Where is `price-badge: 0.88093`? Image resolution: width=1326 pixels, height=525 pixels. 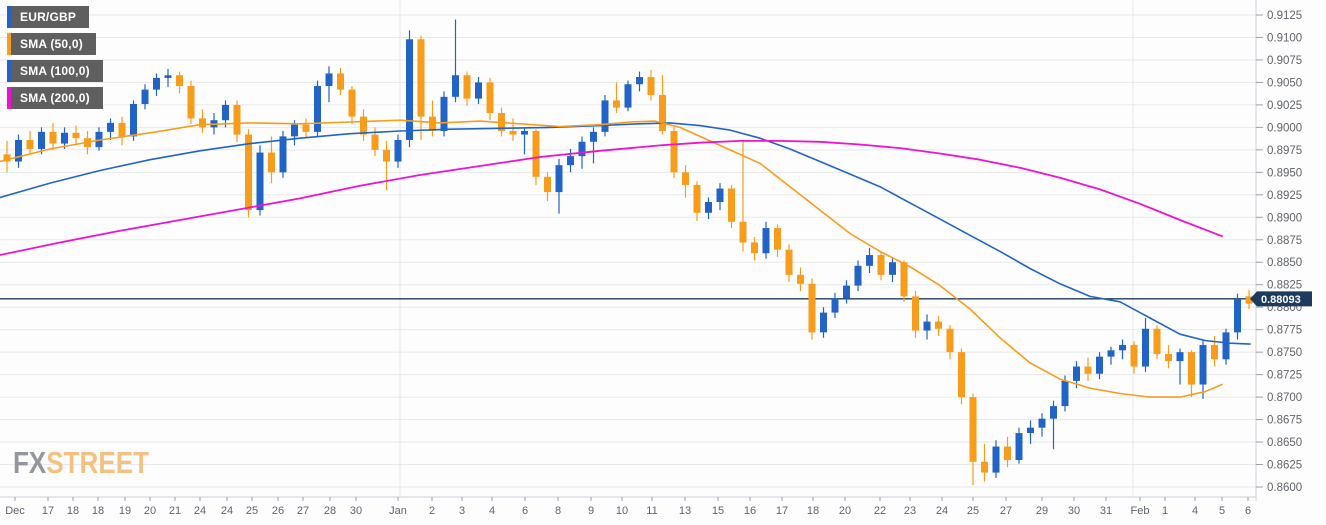 price-badge: 0.88093 is located at coordinates (1281, 299).